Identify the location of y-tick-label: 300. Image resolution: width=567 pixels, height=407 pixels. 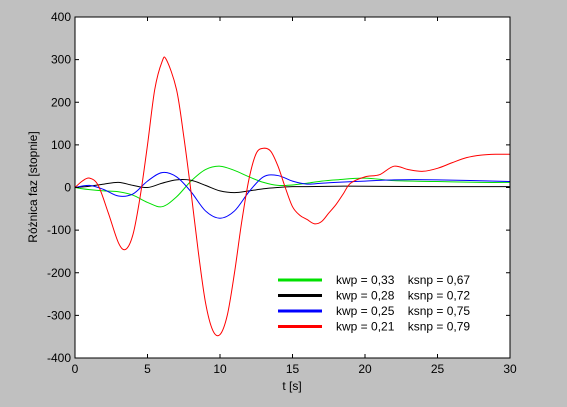
(61, 60).